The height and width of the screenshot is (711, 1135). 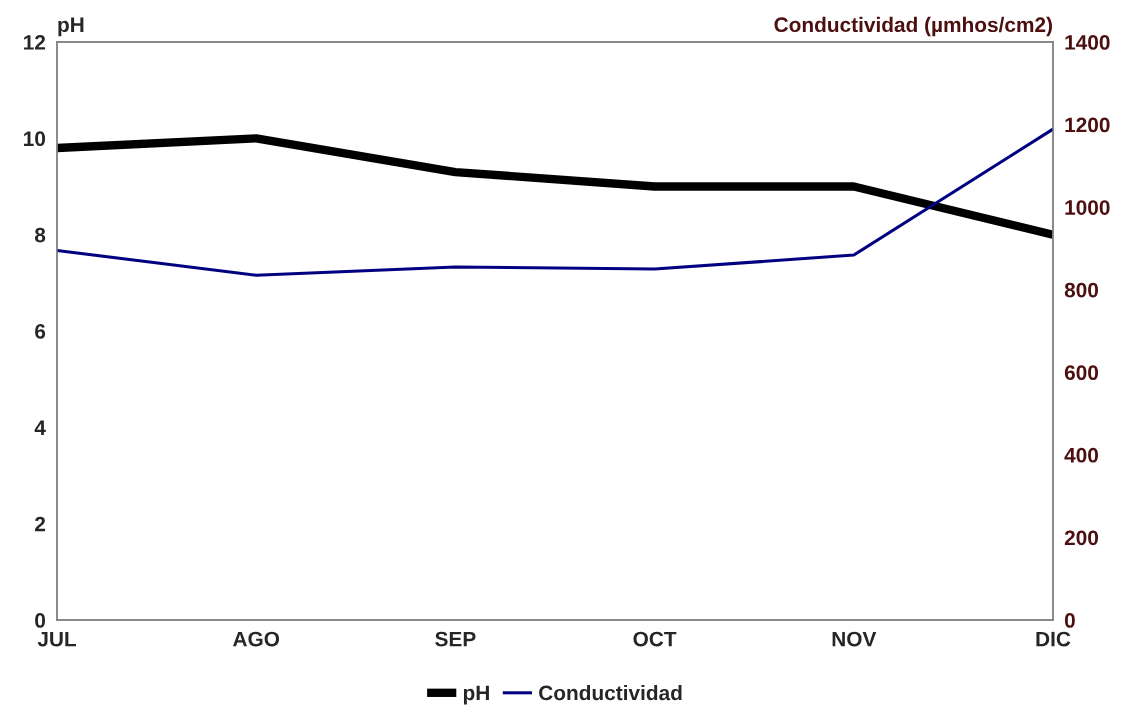 I want to click on y2-tick-label: 0, so click(x=1069, y=620).